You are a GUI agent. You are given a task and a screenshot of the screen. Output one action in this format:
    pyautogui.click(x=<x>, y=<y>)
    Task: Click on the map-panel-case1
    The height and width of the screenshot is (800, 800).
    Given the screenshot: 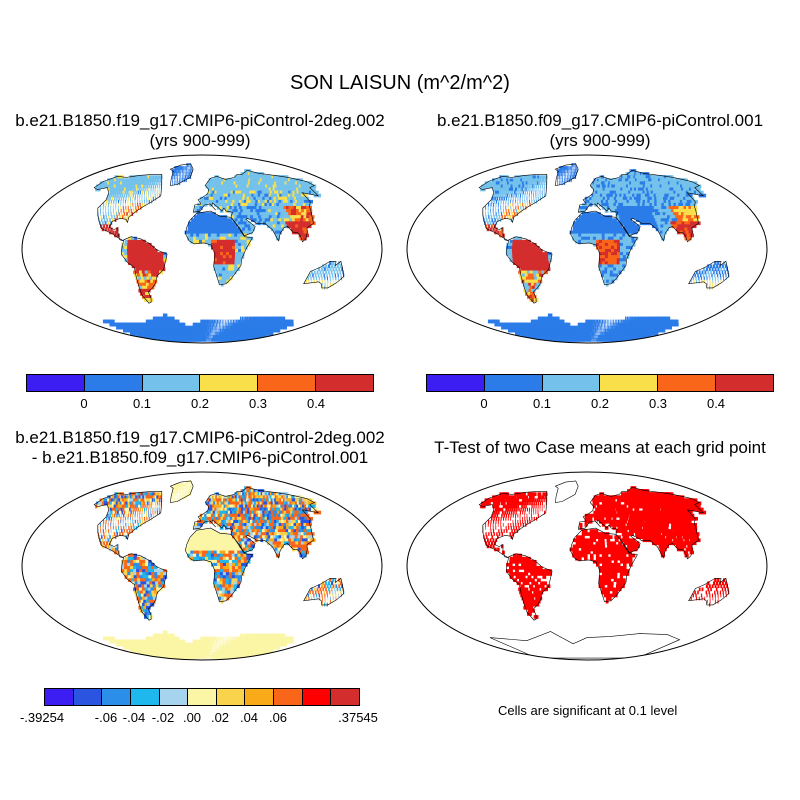 What is the action you would take?
    pyautogui.click(x=202, y=249)
    